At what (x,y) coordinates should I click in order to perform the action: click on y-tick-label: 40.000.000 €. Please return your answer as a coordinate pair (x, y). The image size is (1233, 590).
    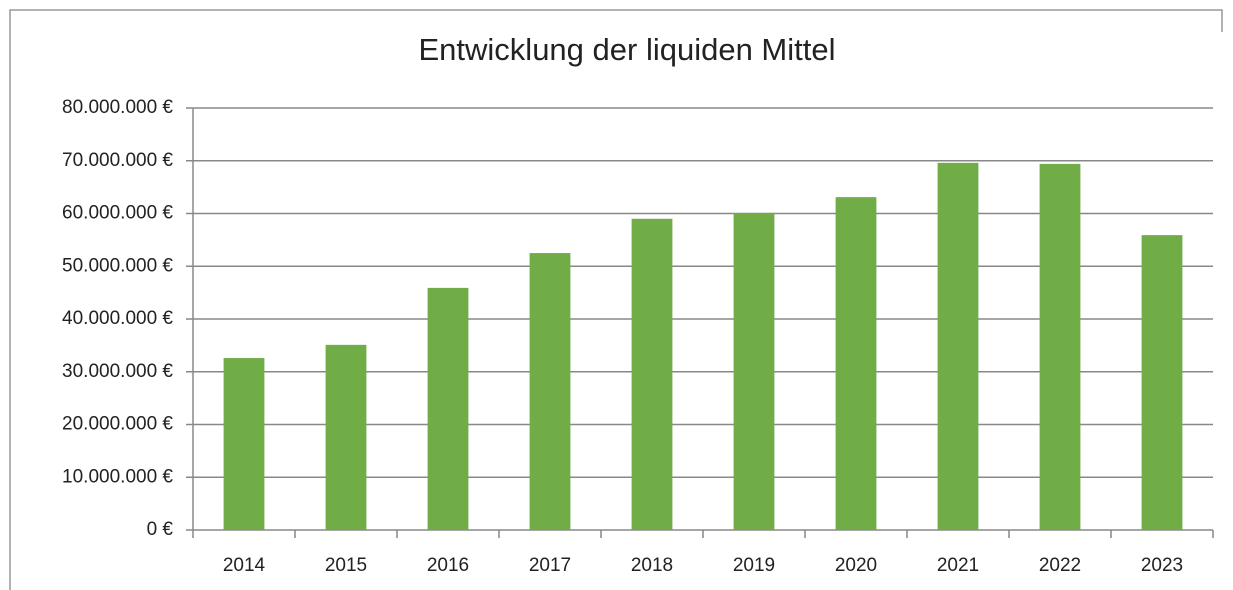
    Looking at the image, I should click on (117, 318).